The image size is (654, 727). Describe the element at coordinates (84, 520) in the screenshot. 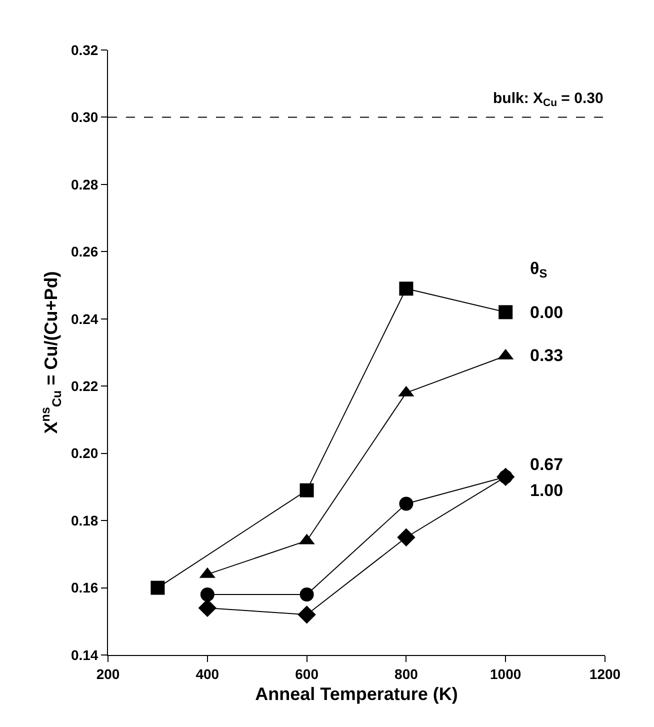

I see `y-tick-label: 0.18` at that location.